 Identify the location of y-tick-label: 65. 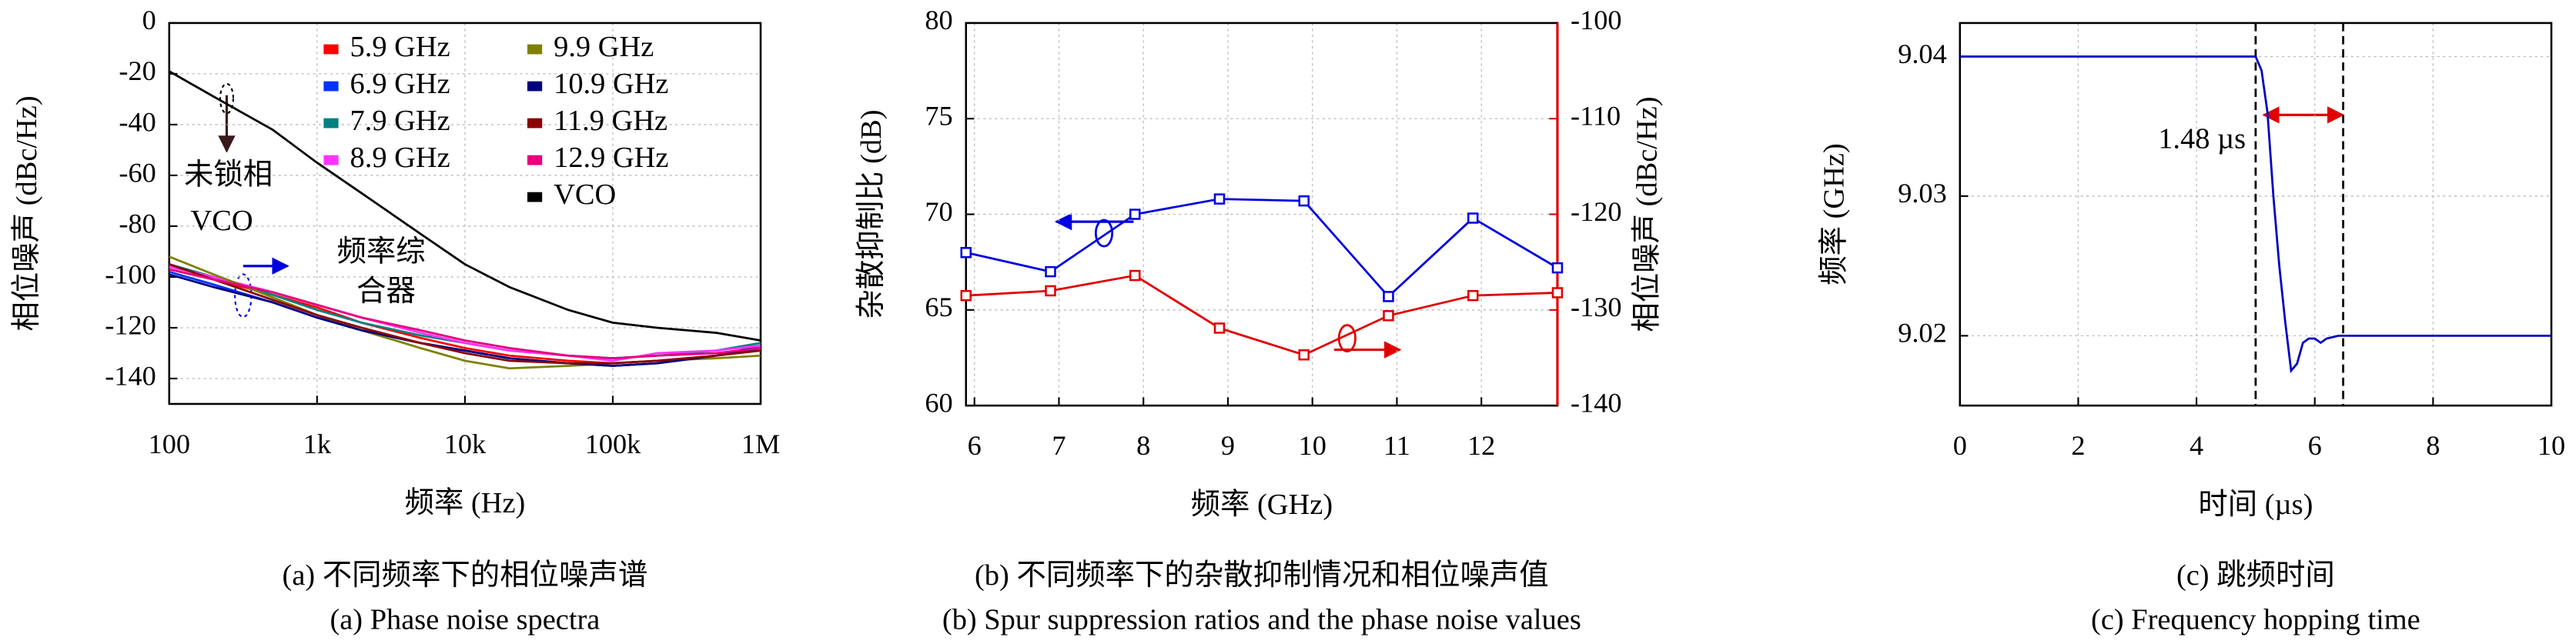
(939, 307).